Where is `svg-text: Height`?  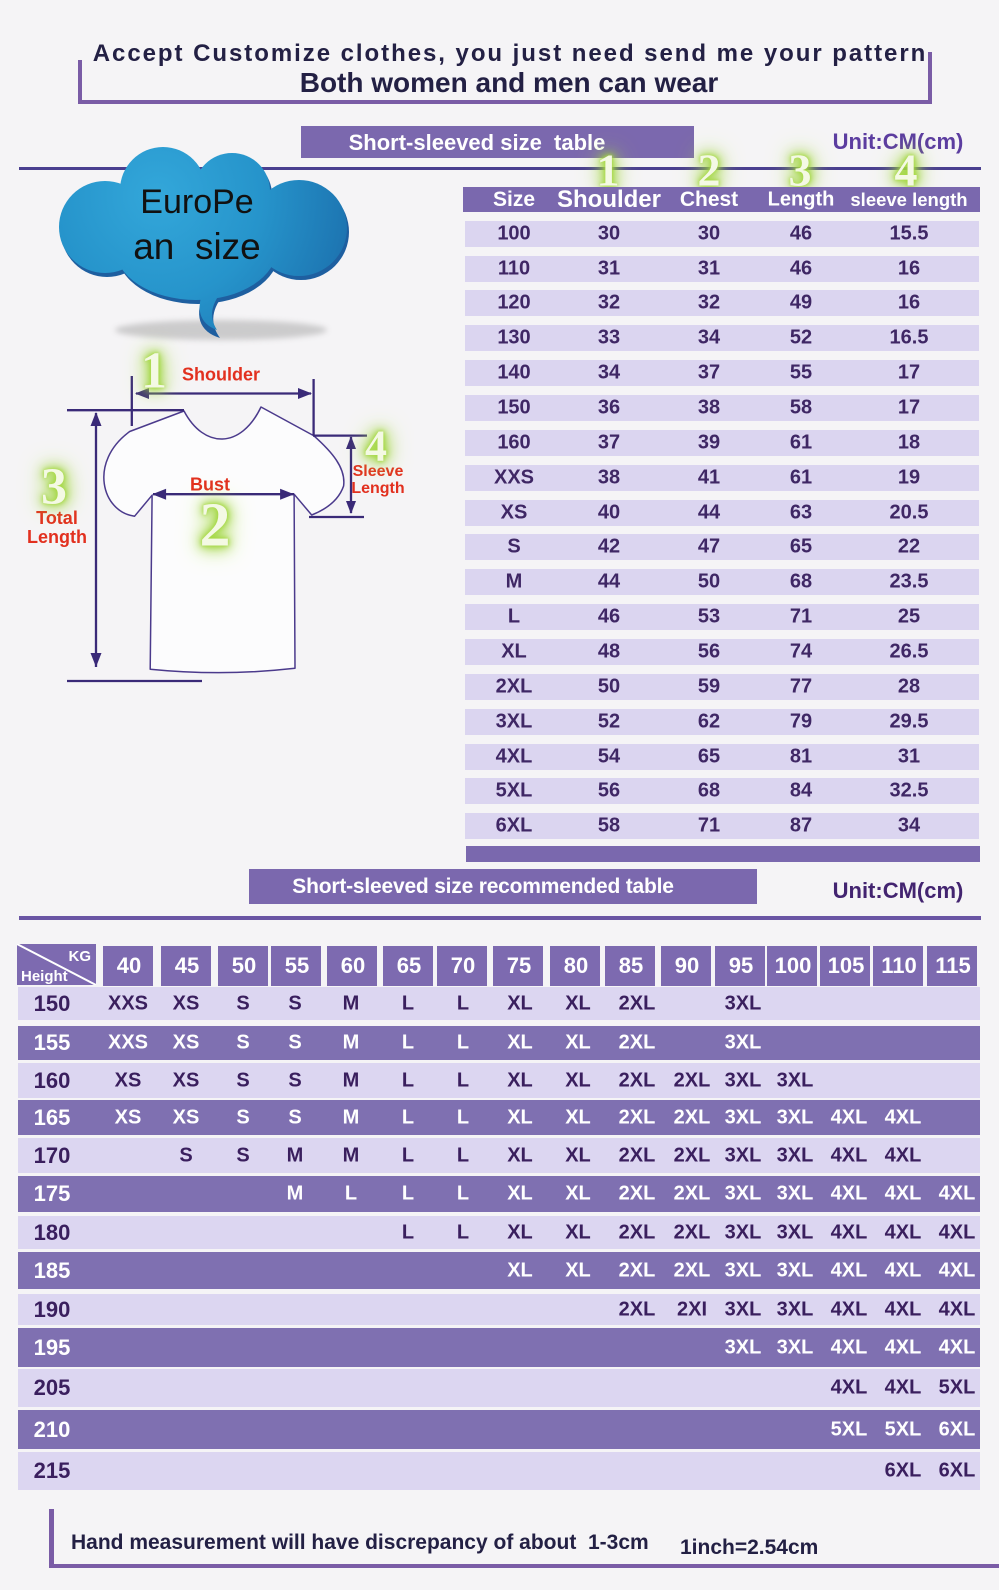
svg-text: Height is located at coordinates (44, 976).